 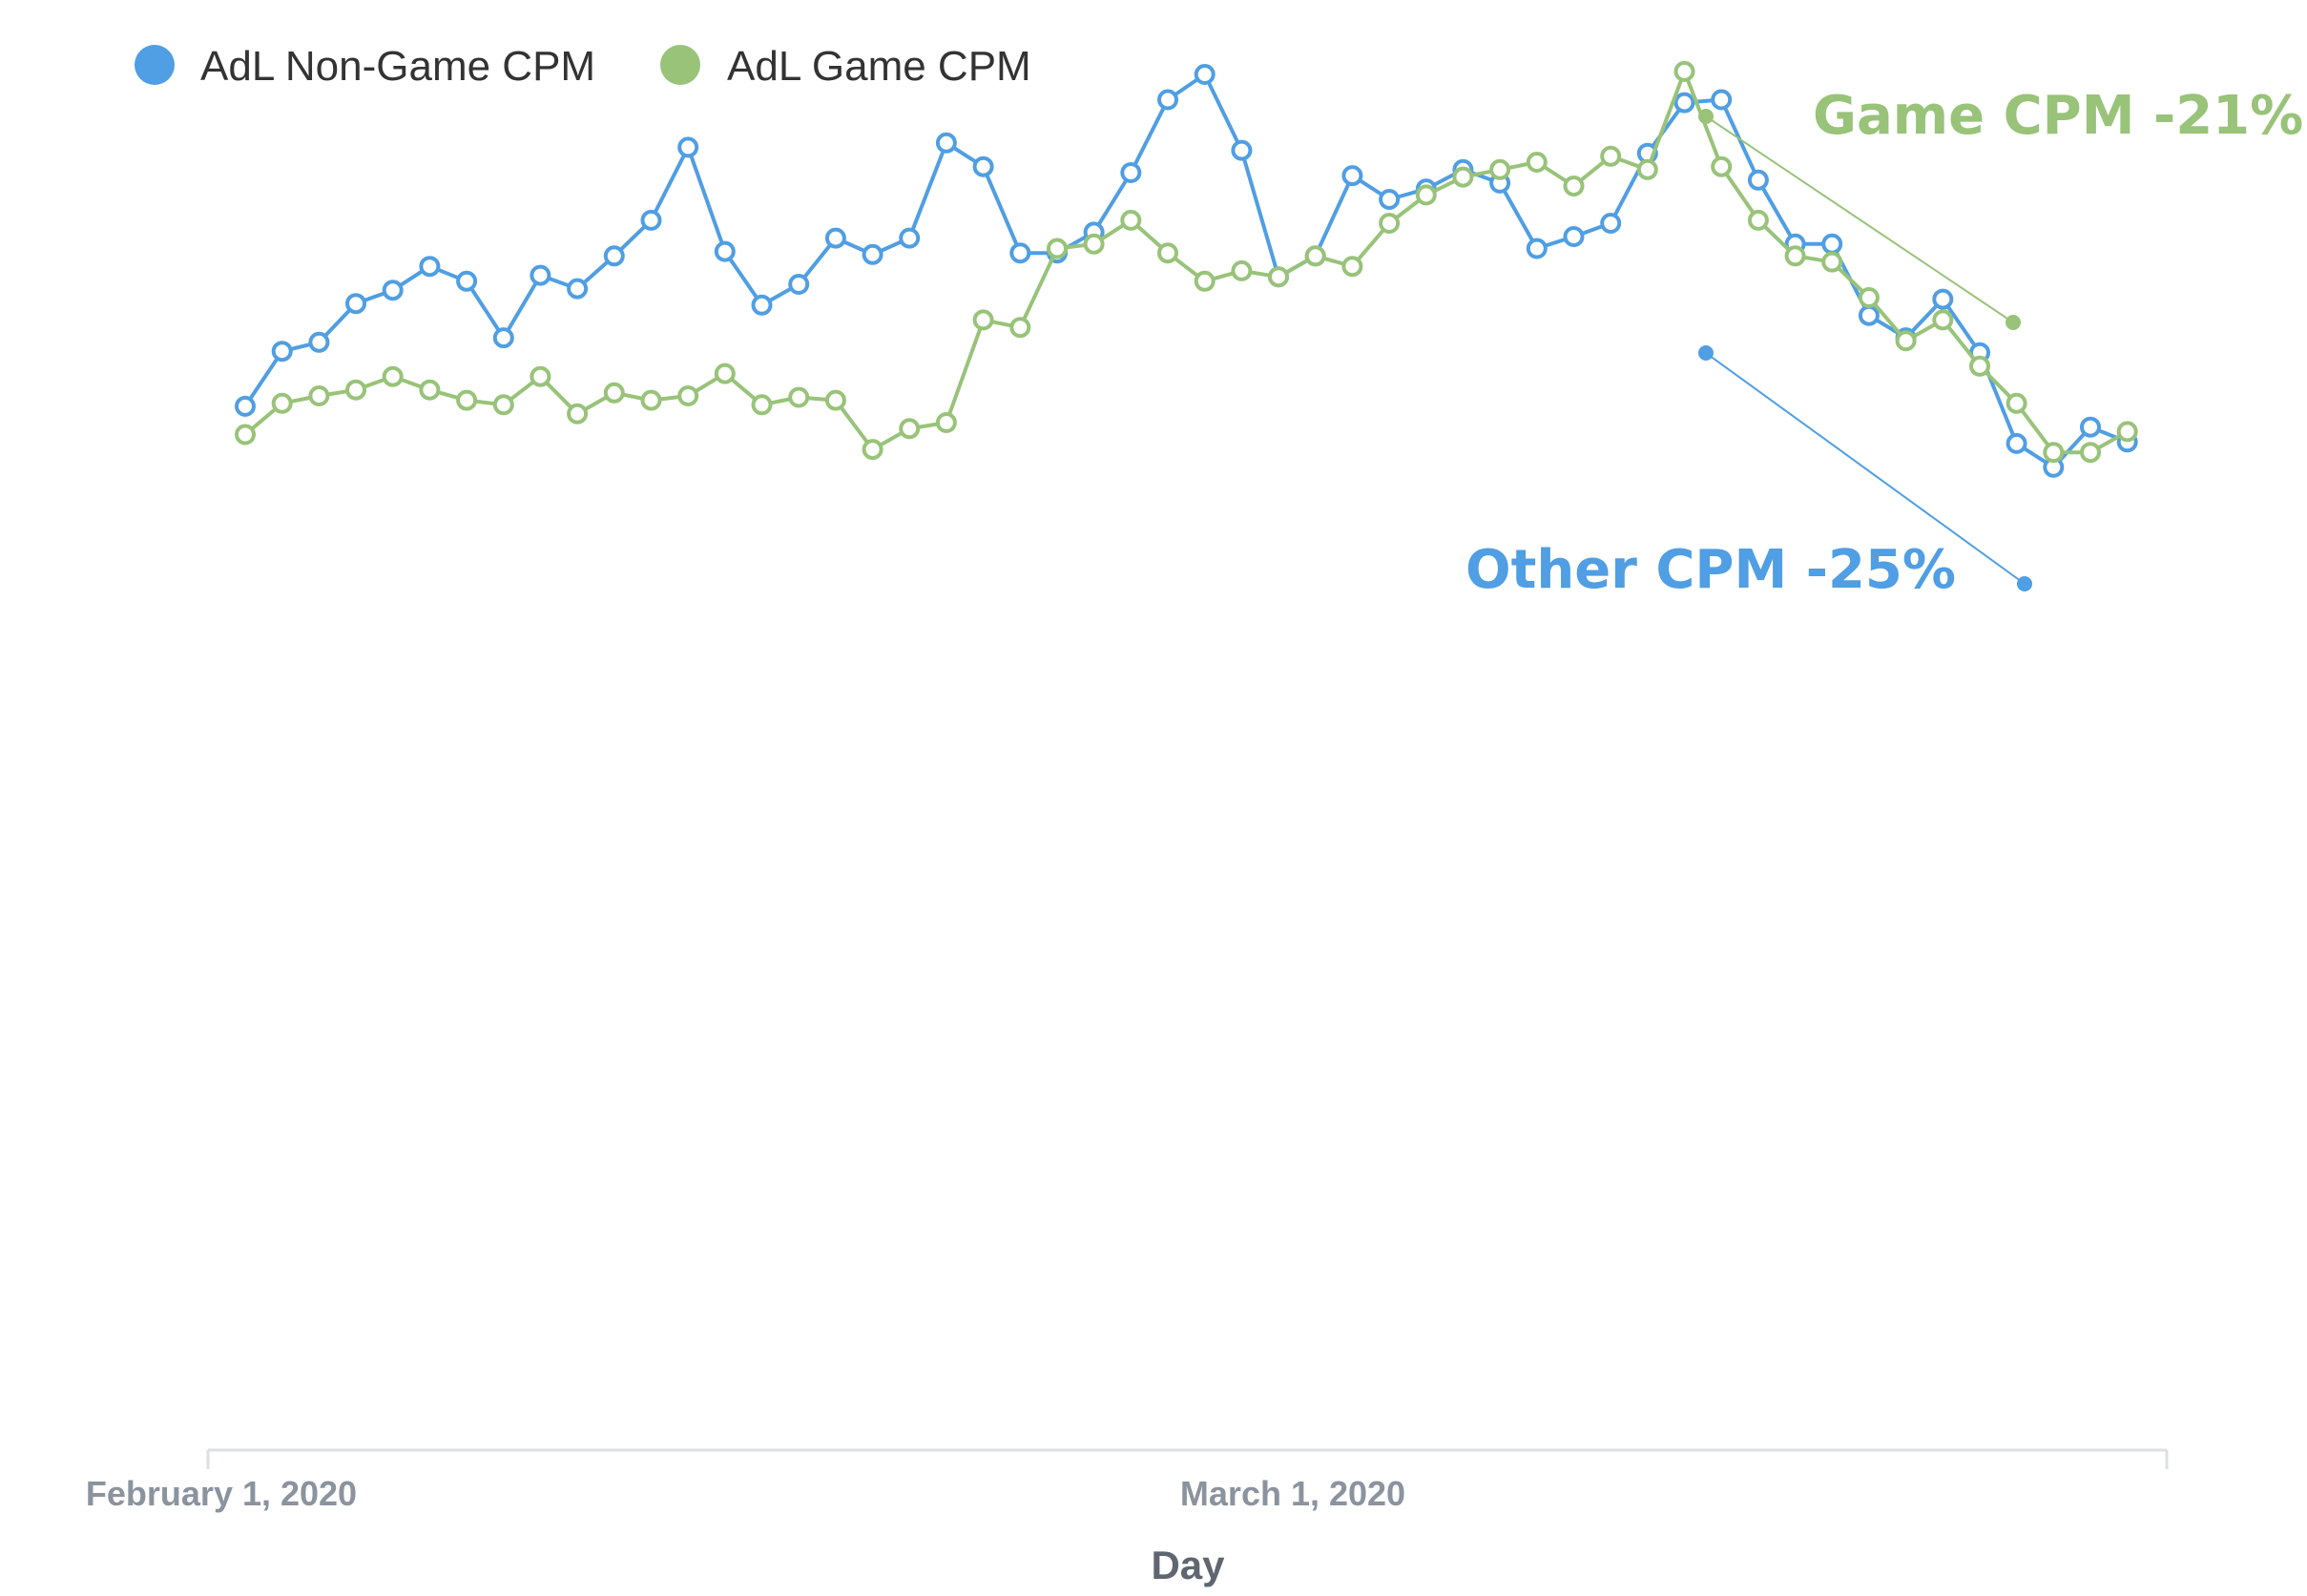 I want to click on annotation-other-trend-line, so click(x=1865, y=469).